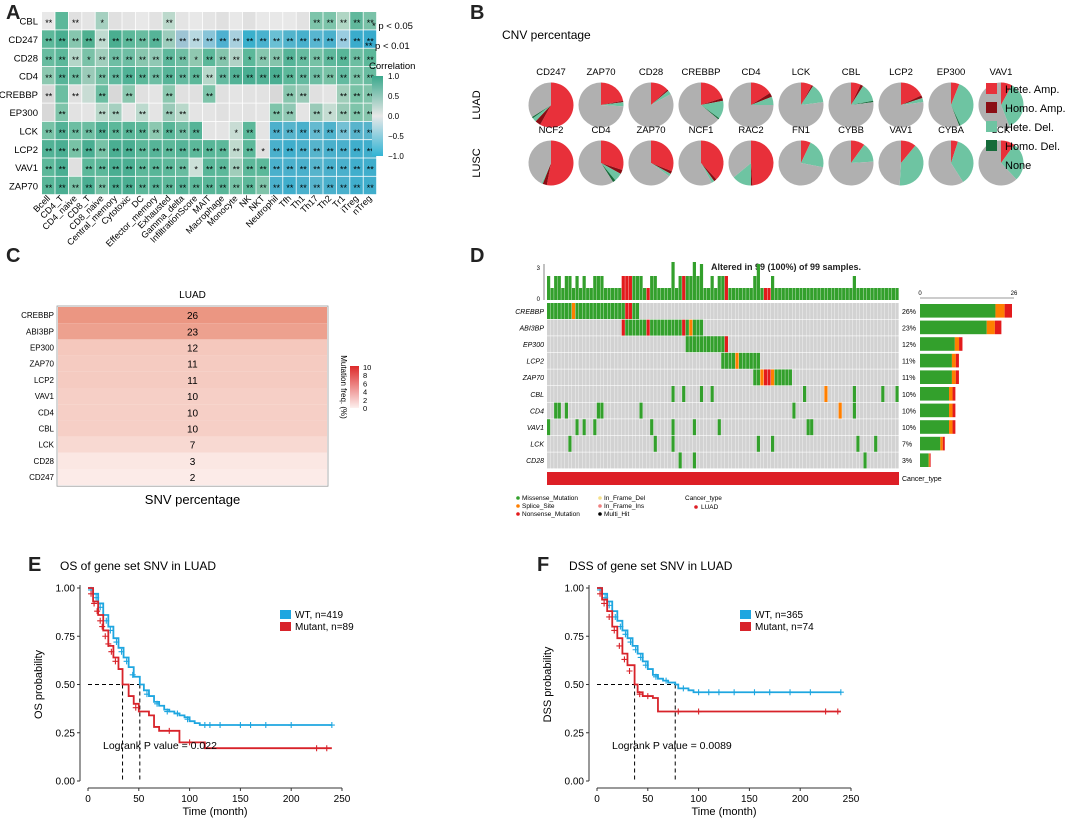 The width and height of the screenshot is (1072, 821). What do you see at coordinates (991, 107) in the screenshot?
I see `legend-swatch` at bounding box center [991, 107].